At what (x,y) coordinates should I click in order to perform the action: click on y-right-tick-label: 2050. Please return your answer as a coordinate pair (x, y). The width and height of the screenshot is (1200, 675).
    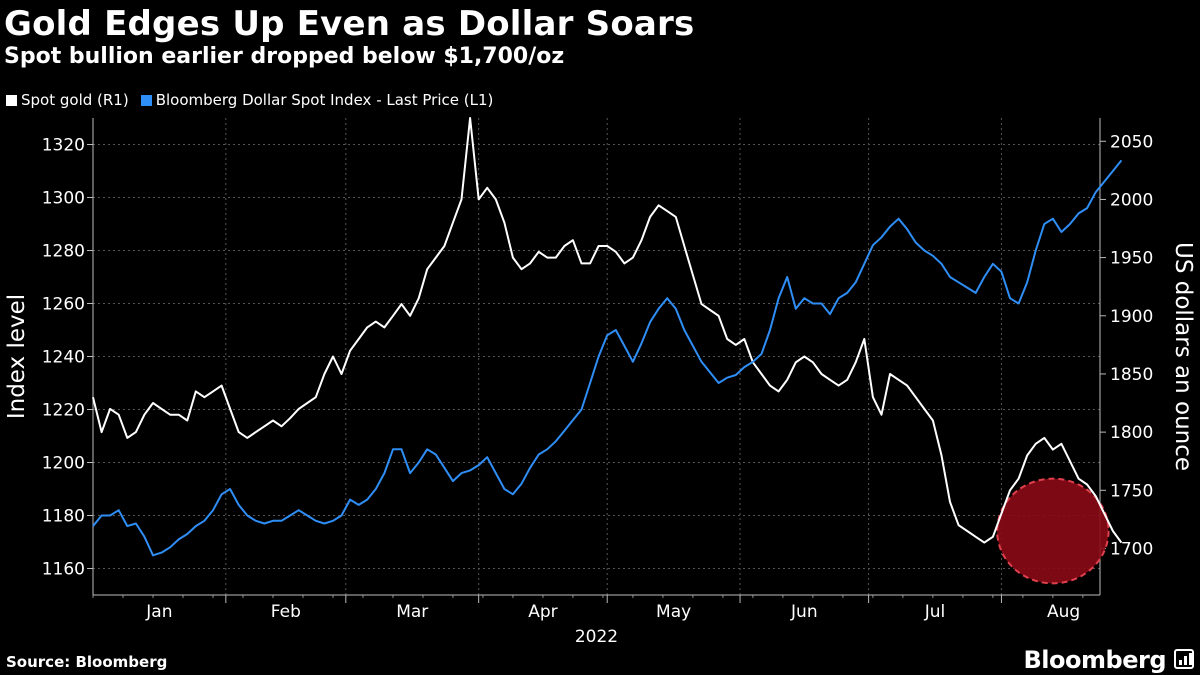
    Looking at the image, I should click on (1131, 142).